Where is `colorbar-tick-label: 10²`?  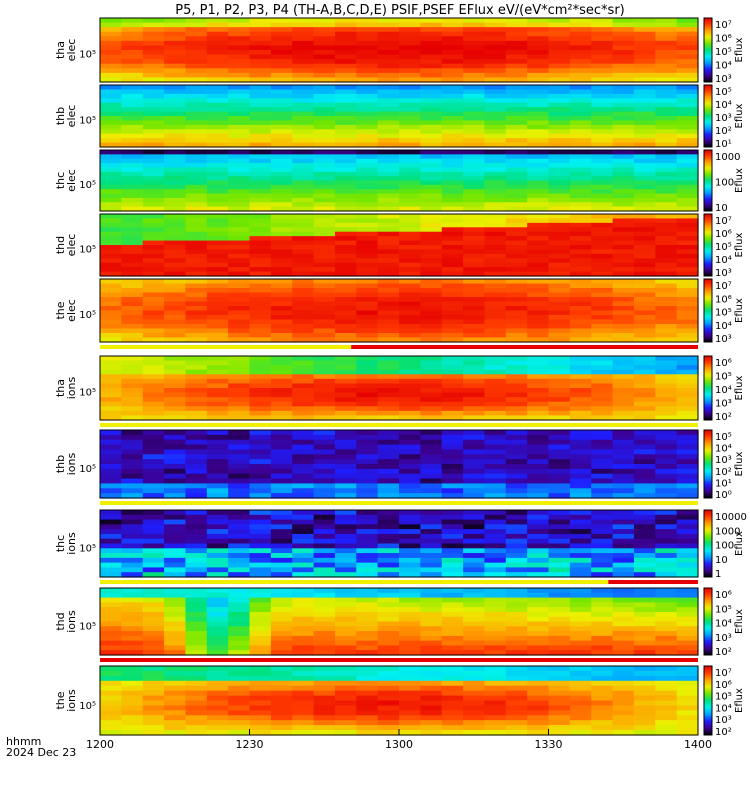
colorbar-tick-label: 10² is located at coordinates (723, 131).